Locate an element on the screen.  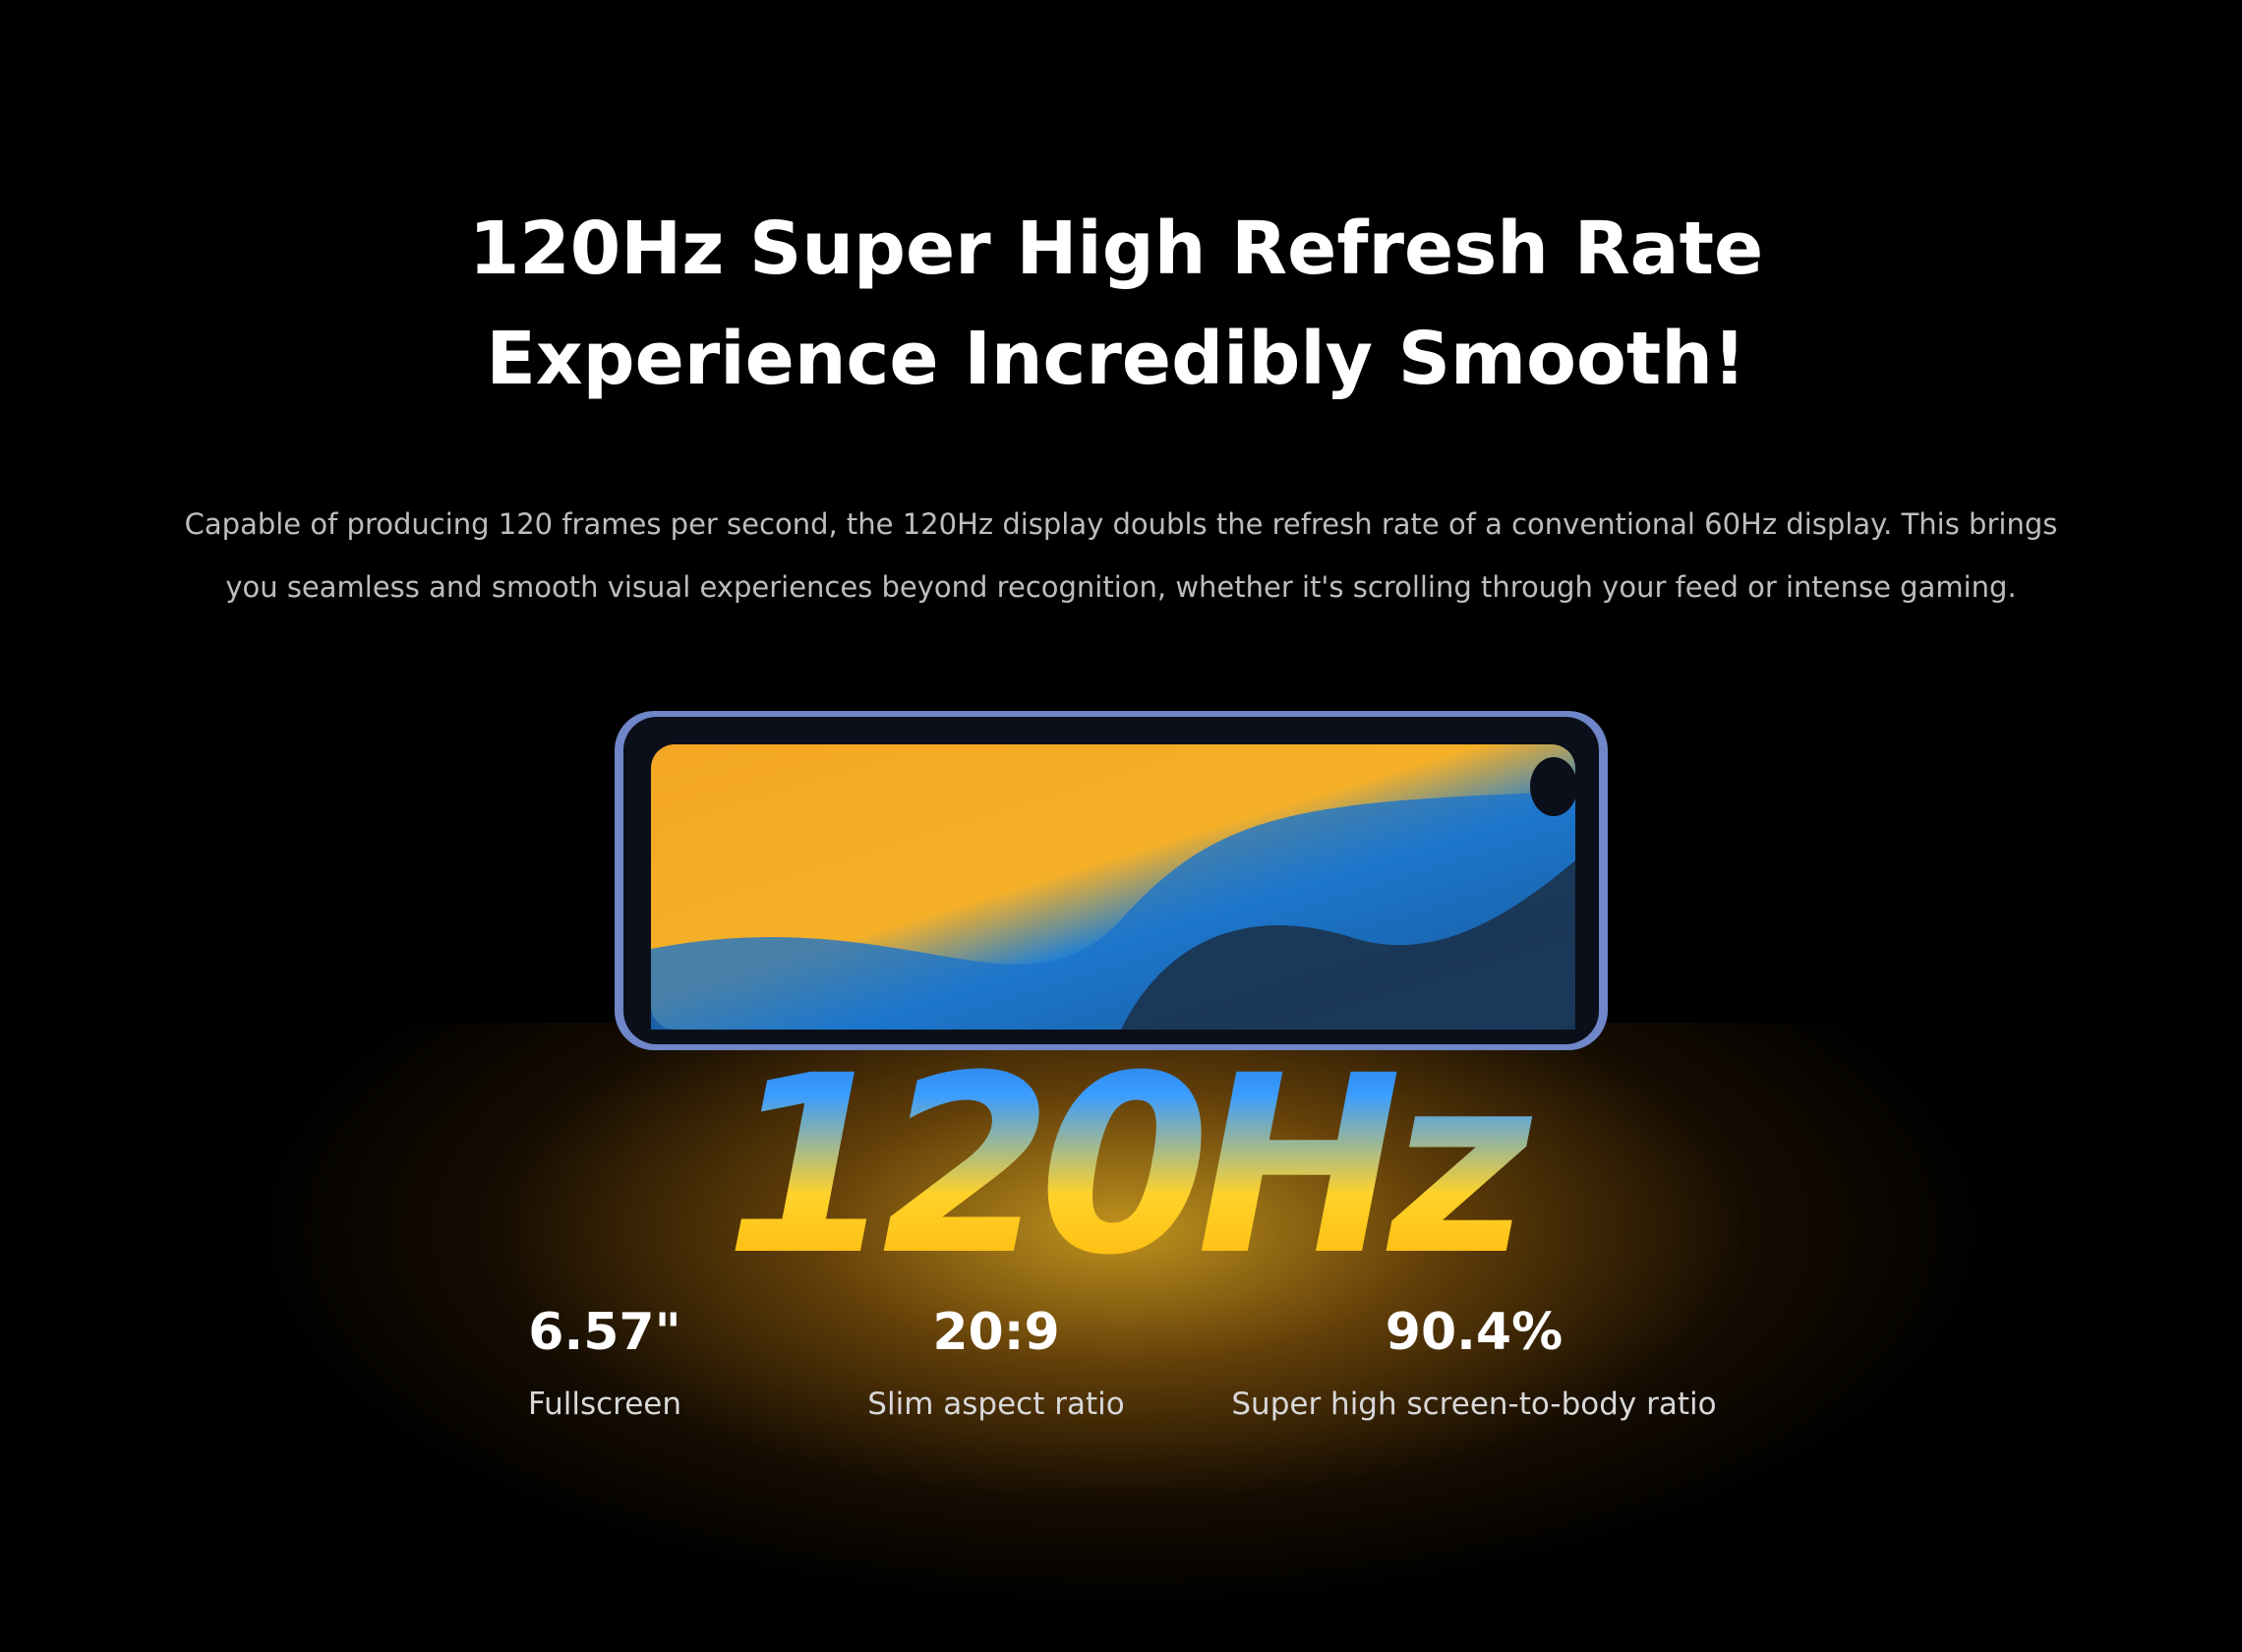
stat-label: Super high screen-to-body ratio is located at coordinates (1474, 1404).